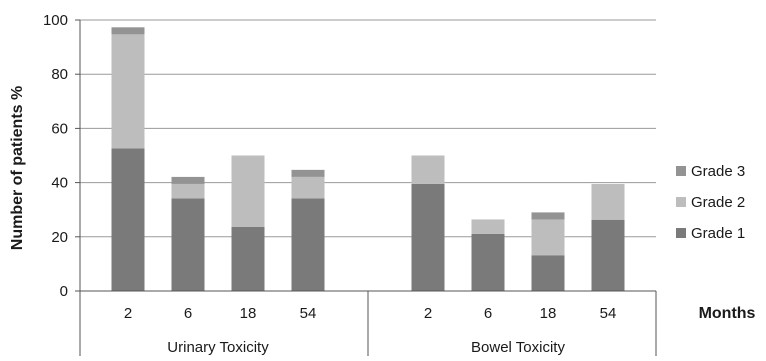  What do you see at coordinates (59, 128) in the screenshot?
I see `y-tick-label: 60` at bounding box center [59, 128].